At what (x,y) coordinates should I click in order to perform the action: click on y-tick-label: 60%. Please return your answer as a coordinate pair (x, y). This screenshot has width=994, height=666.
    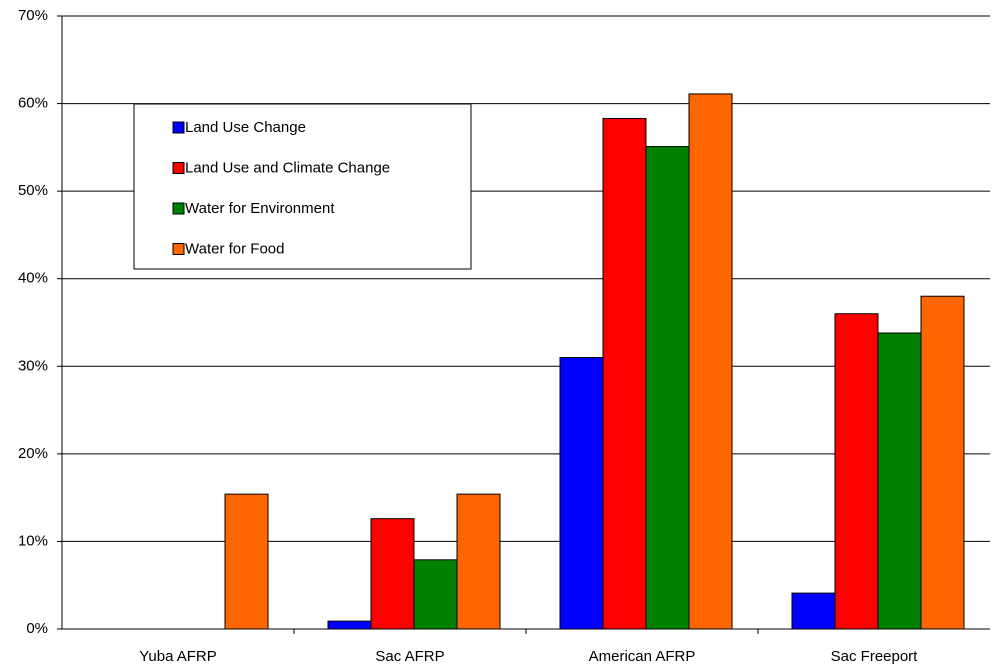
    Looking at the image, I should click on (33, 103).